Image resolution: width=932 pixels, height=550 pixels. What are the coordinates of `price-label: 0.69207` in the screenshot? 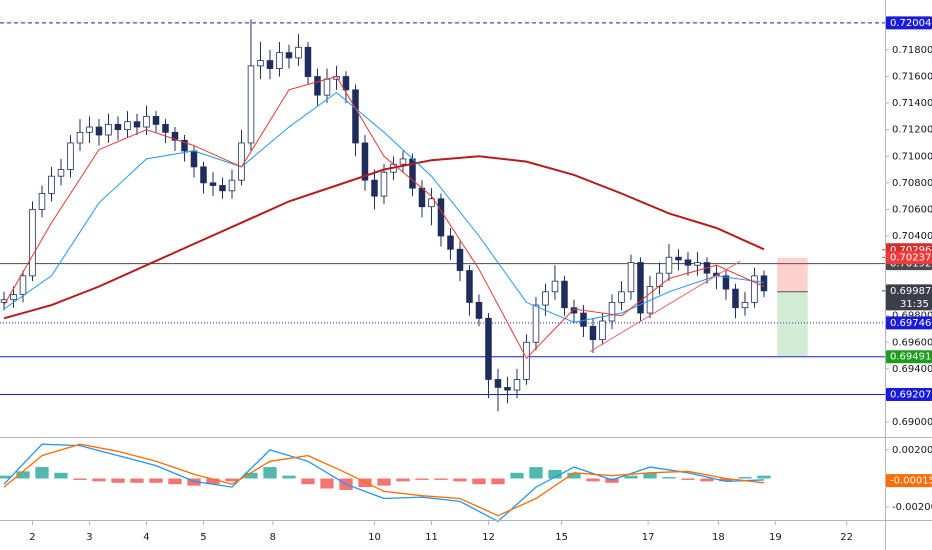 It's located at (910, 394).